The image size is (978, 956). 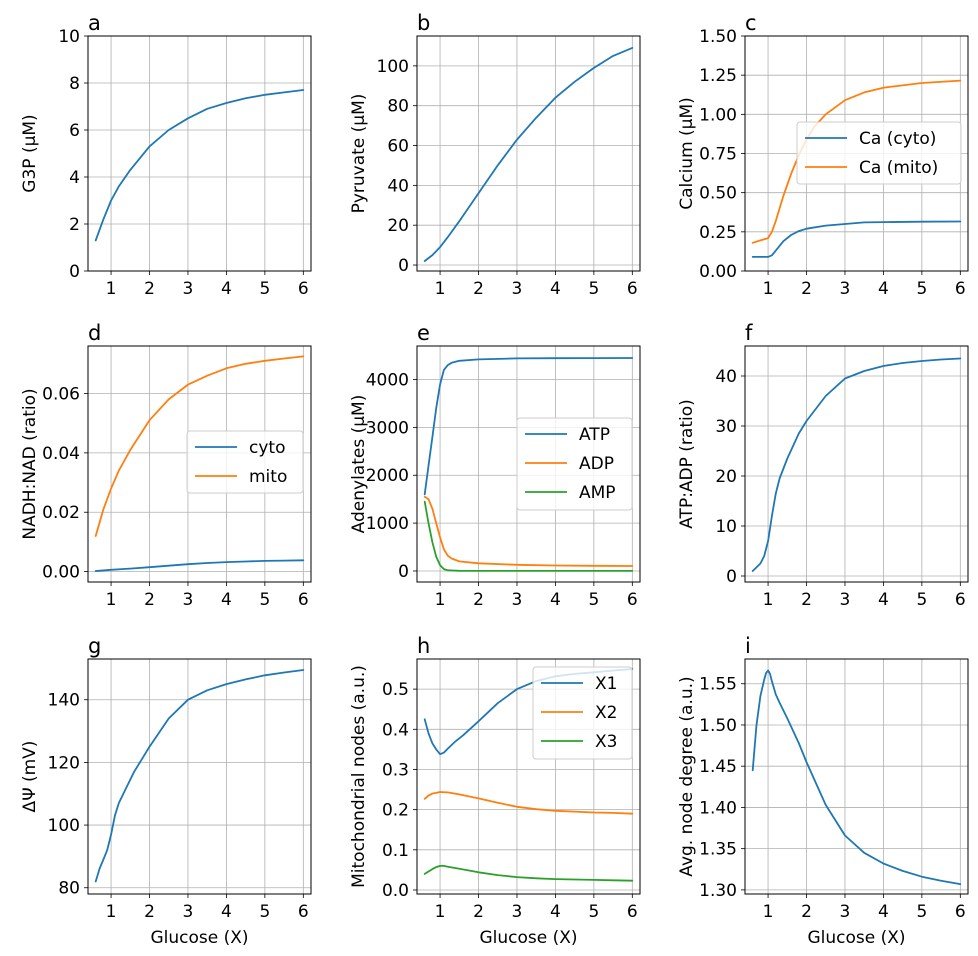 What do you see at coordinates (61, 573) in the screenshot?
I see `y-tick-label: 0.00` at bounding box center [61, 573].